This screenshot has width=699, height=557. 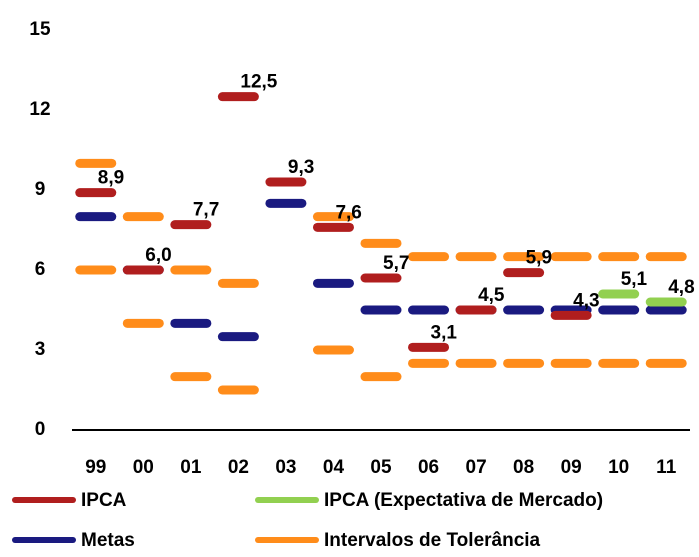 I want to click on data-label: 12,5, so click(x=258, y=82).